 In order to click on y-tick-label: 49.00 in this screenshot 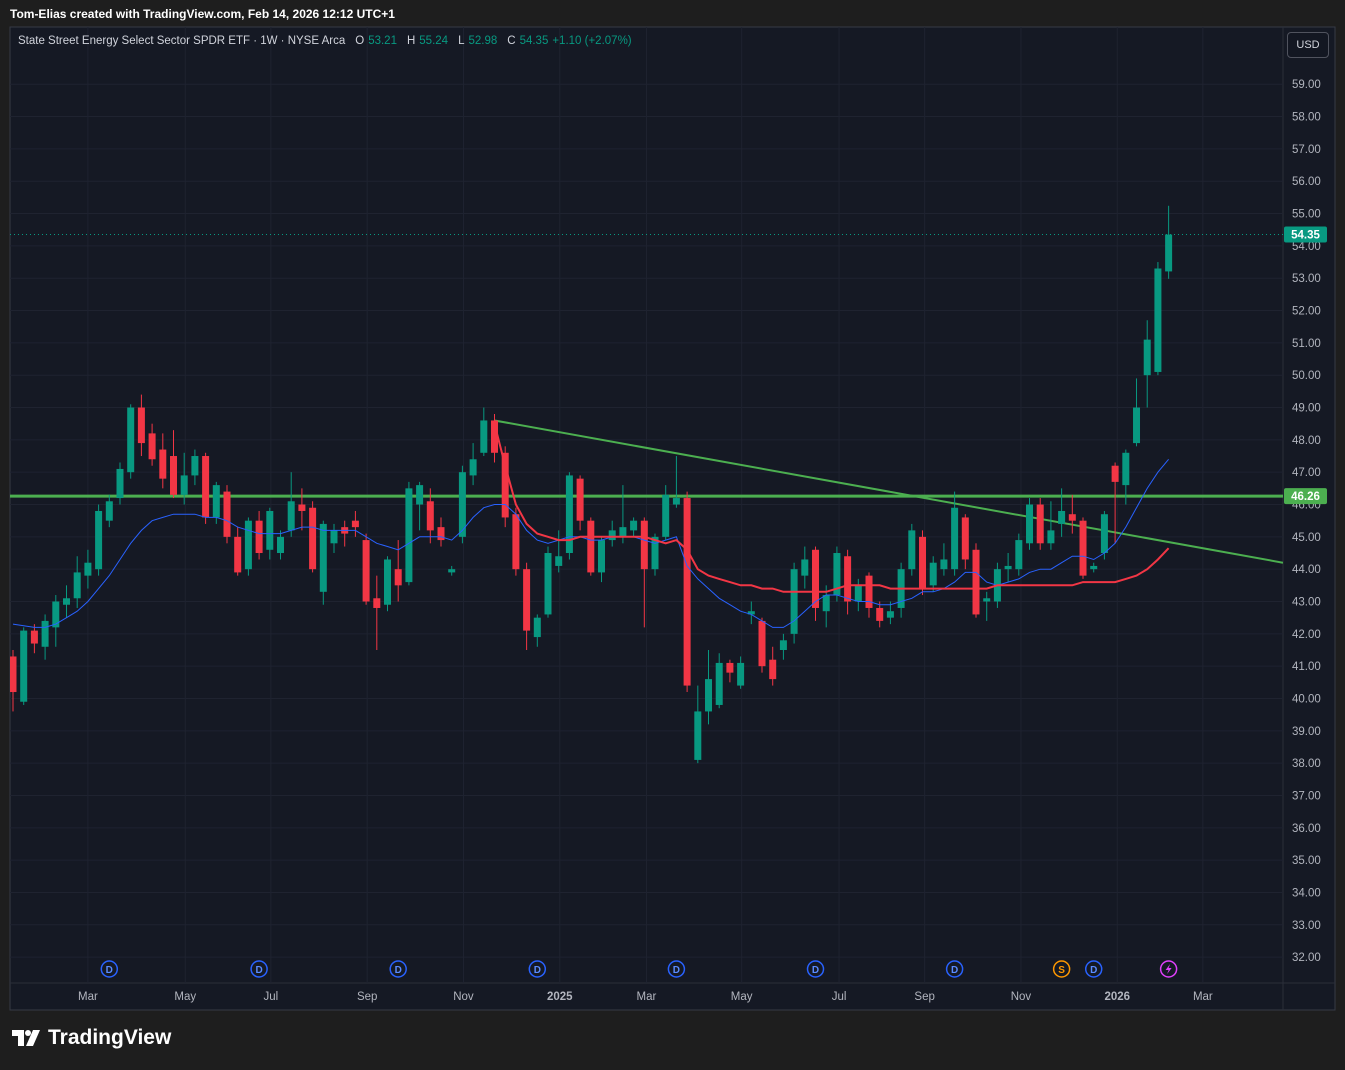, I will do `click(1306, 409)`.